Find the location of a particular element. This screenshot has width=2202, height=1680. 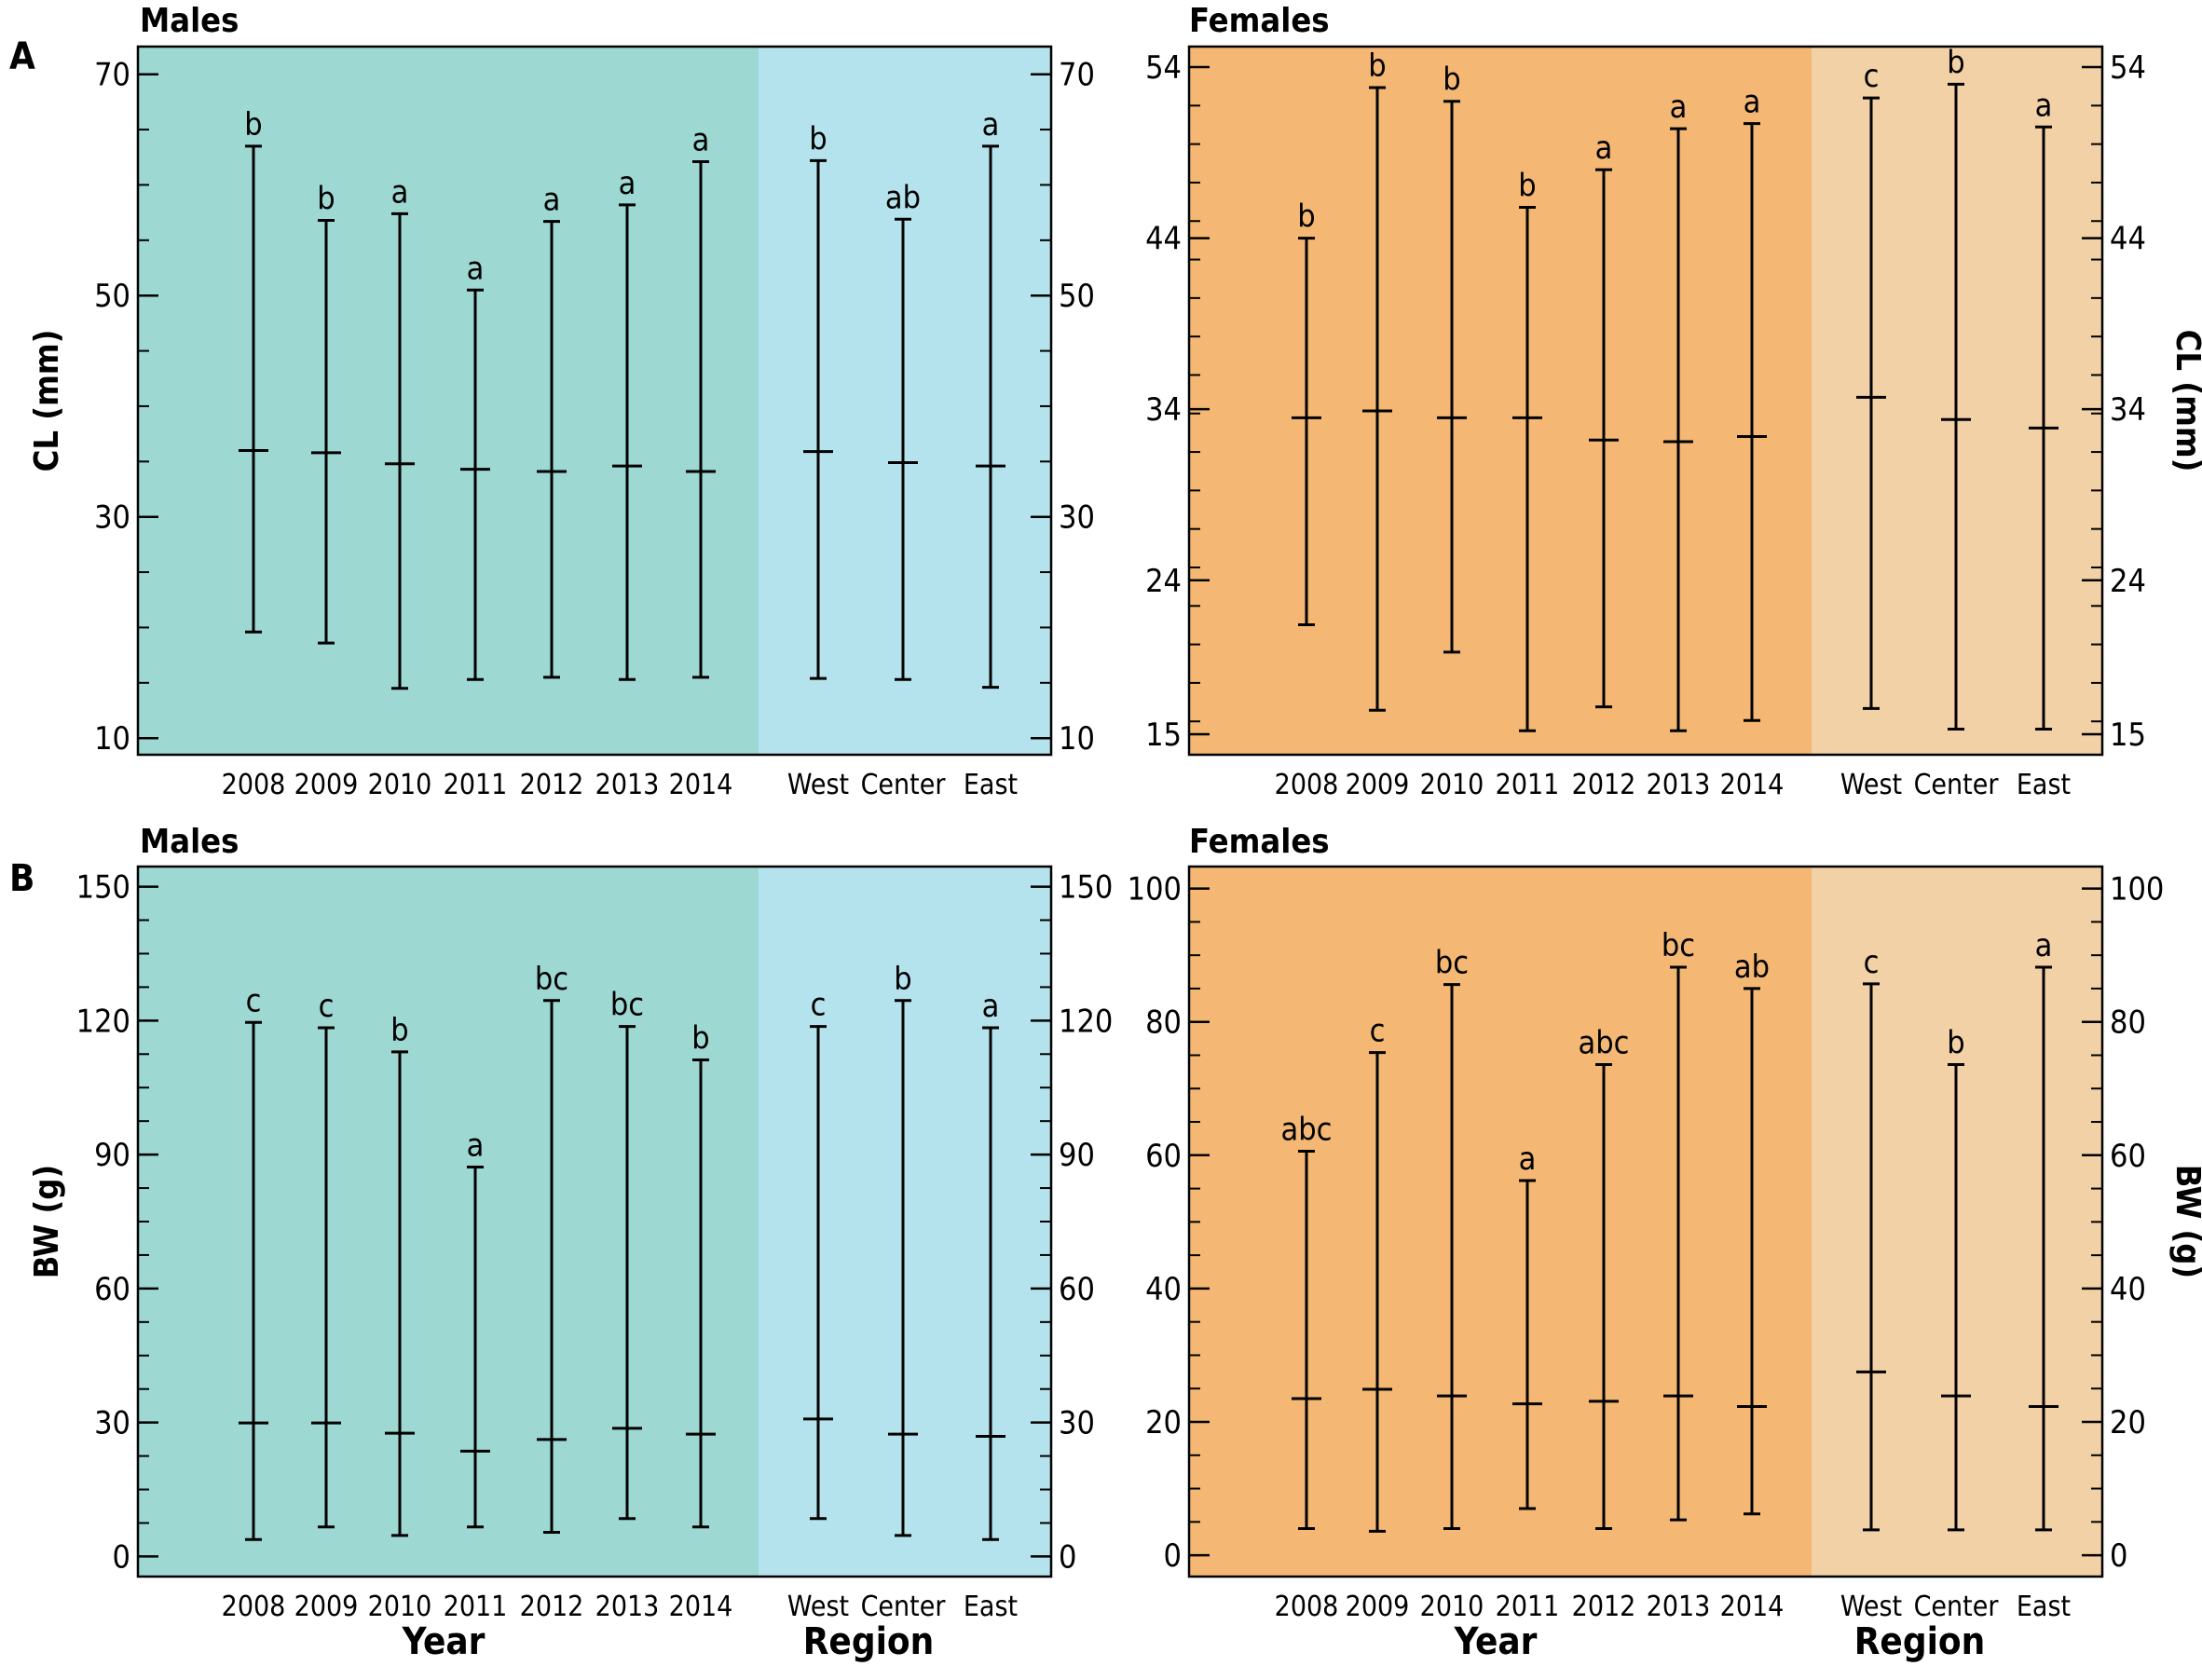

b-females-ytick-label-right: 60 is located at coordinates (2128, 1156).